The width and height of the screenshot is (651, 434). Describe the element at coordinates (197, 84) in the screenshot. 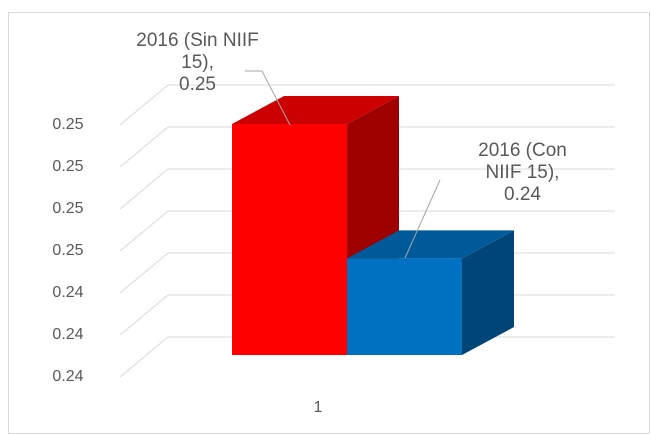

I see `value-label: 0.25` at that location.